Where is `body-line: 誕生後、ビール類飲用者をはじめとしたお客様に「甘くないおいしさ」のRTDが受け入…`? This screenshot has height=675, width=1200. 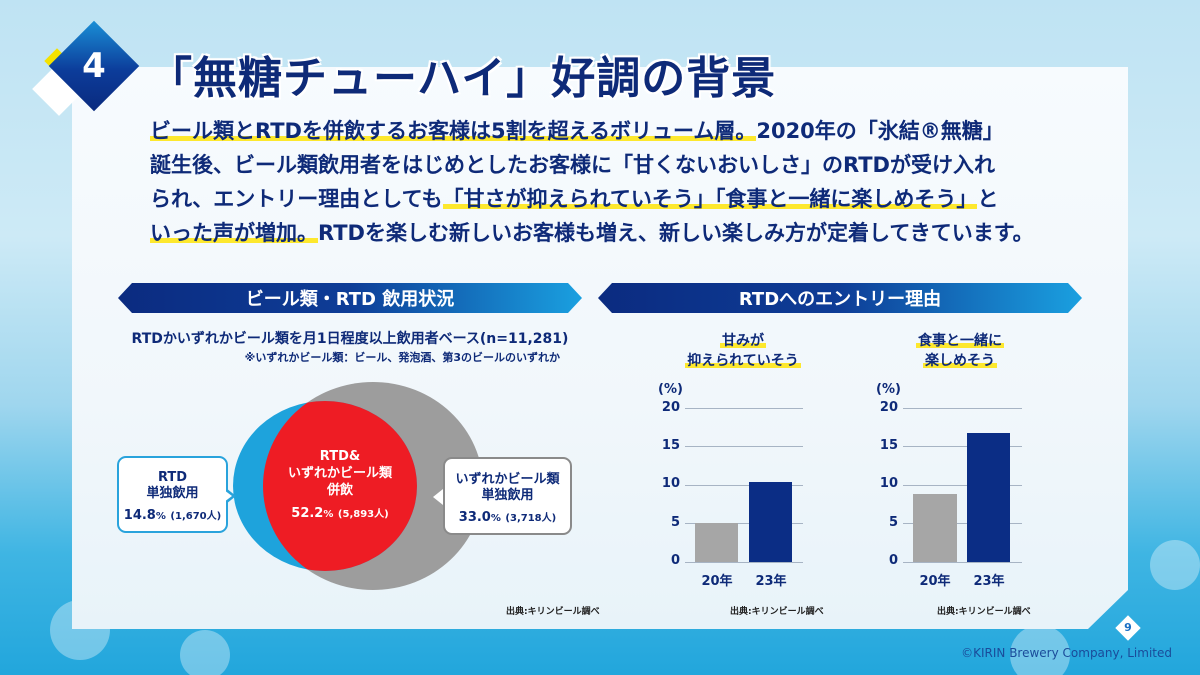 body-line: 誕生後、ビール類飲用者をはじめとしたお客様に「甘くないおいしさ」のRTDが受け入… is located at coordinates (610, 165).